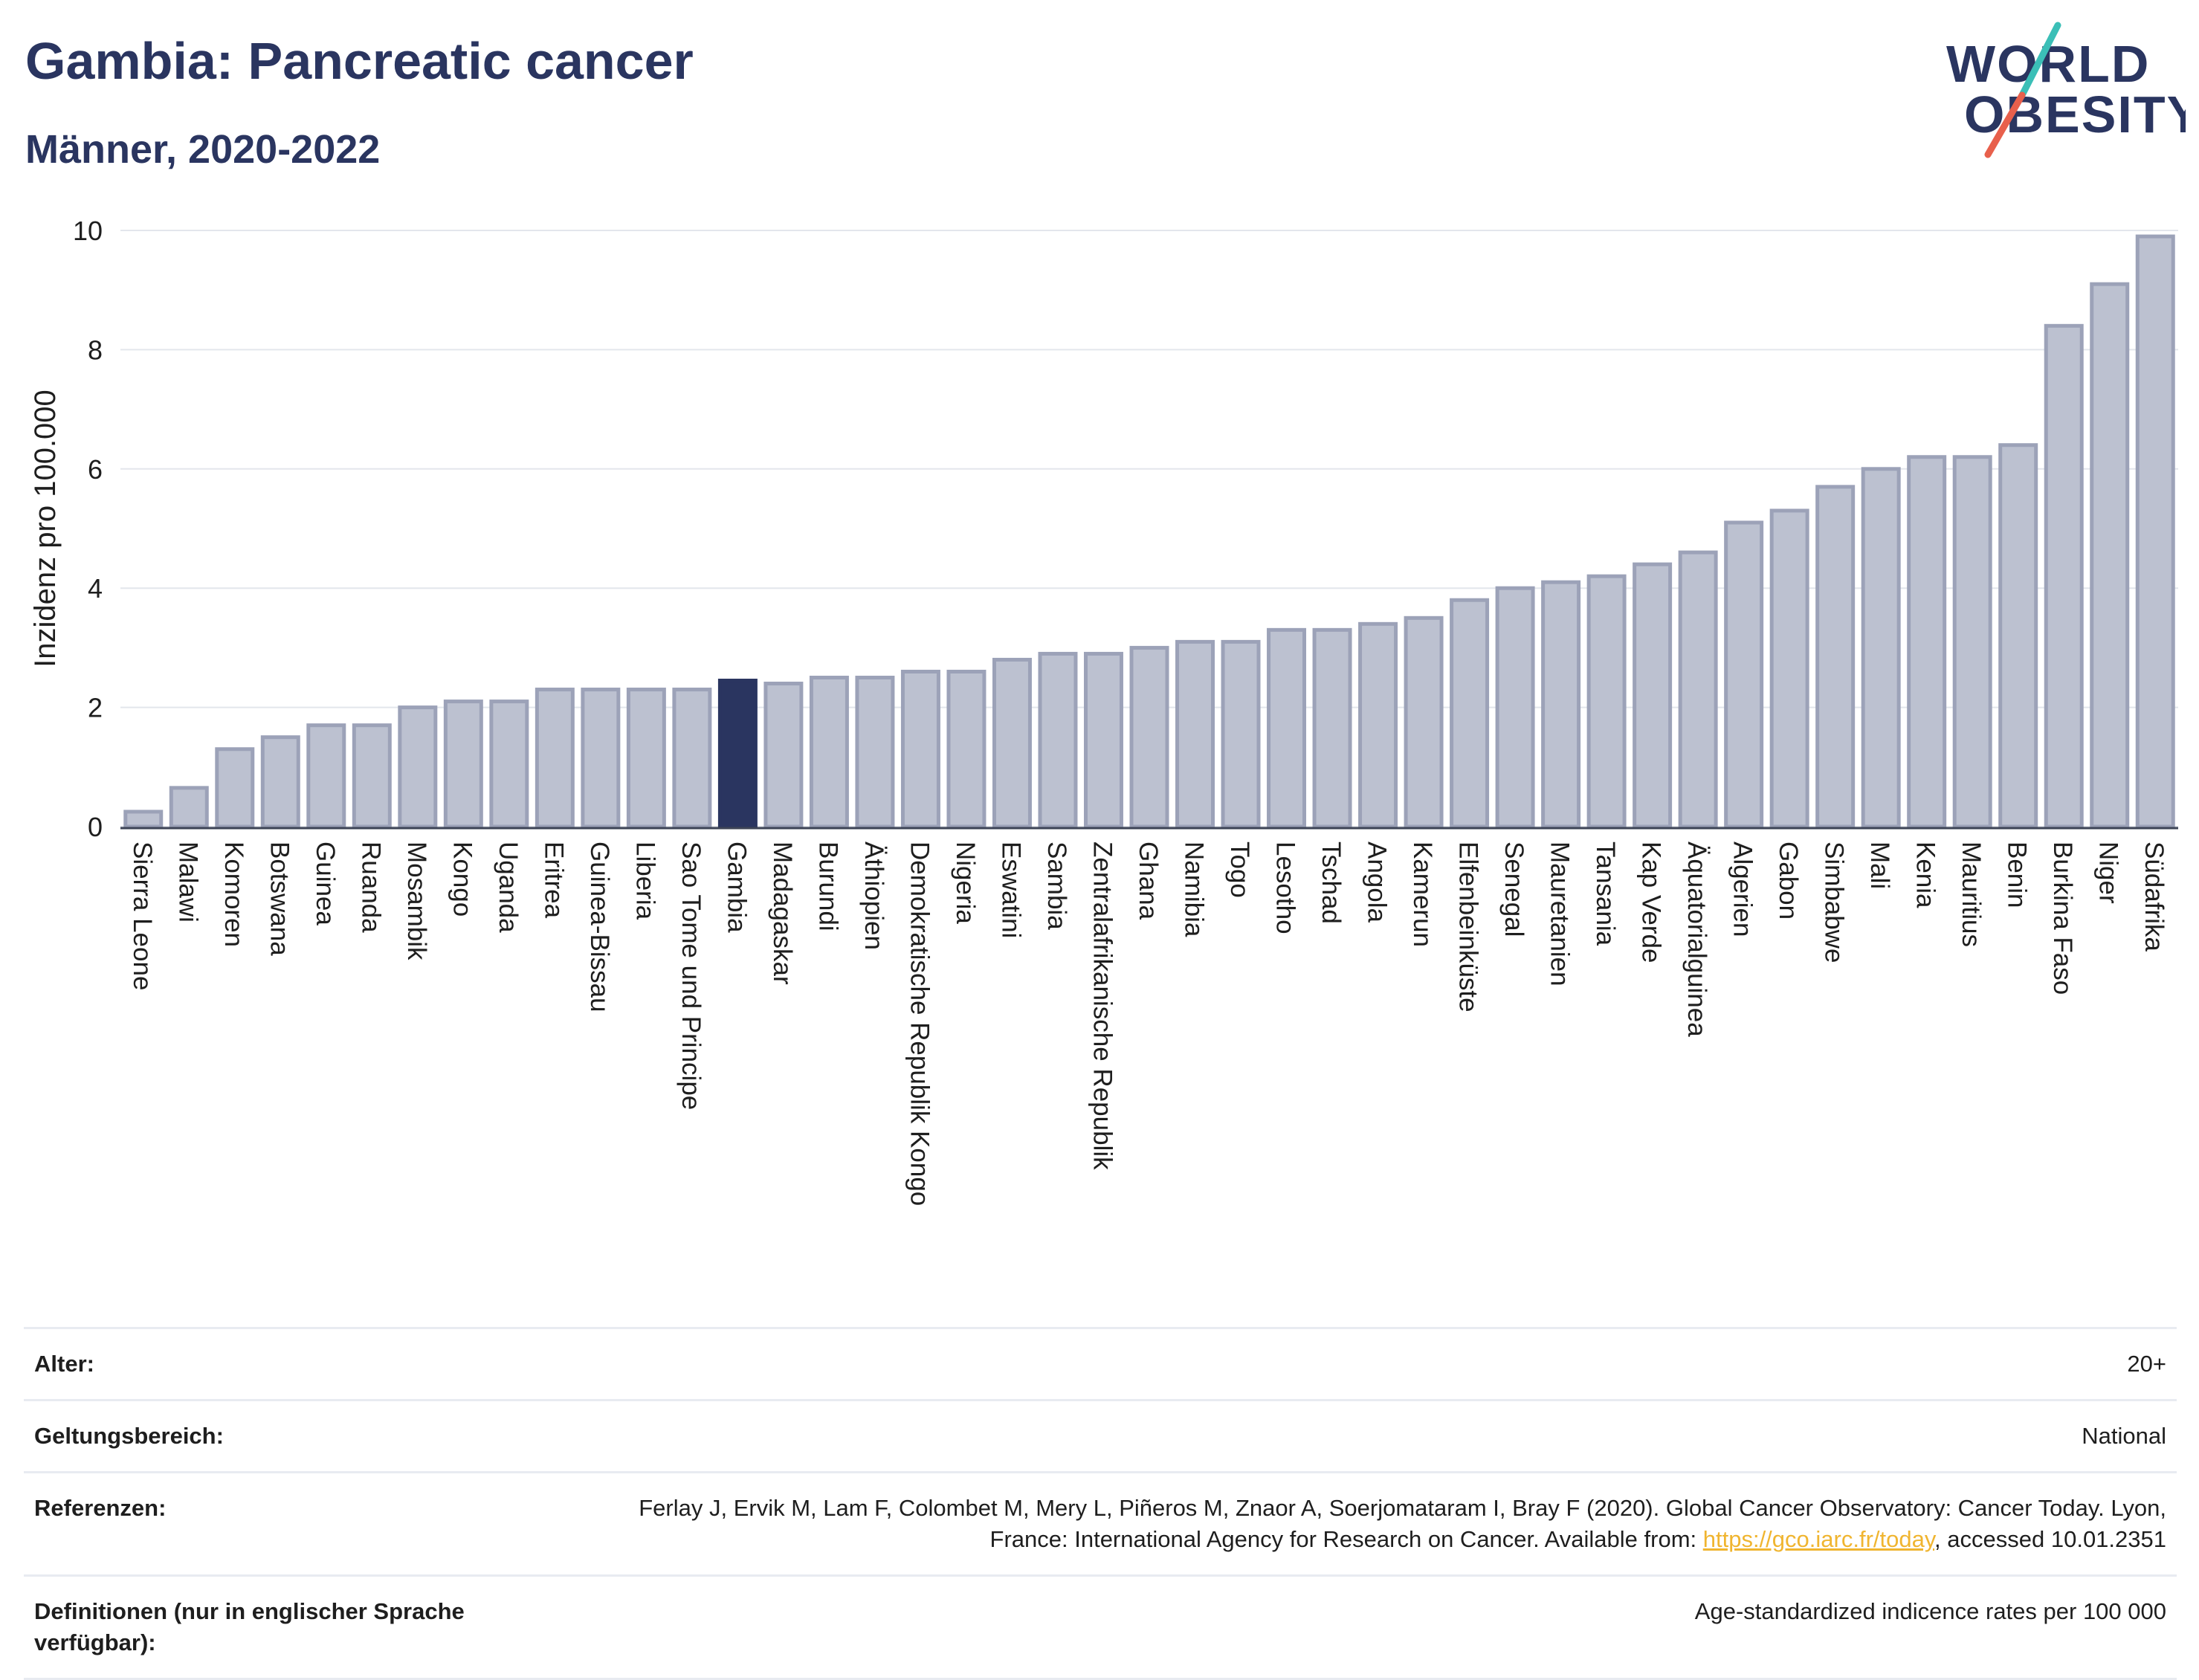 This screenshot has height=1680, width=2199. What do you see at coordinates (100, 1508) in the screenshot?
I see `references-label: Referenzen:` at bounding box center [100, 1508].